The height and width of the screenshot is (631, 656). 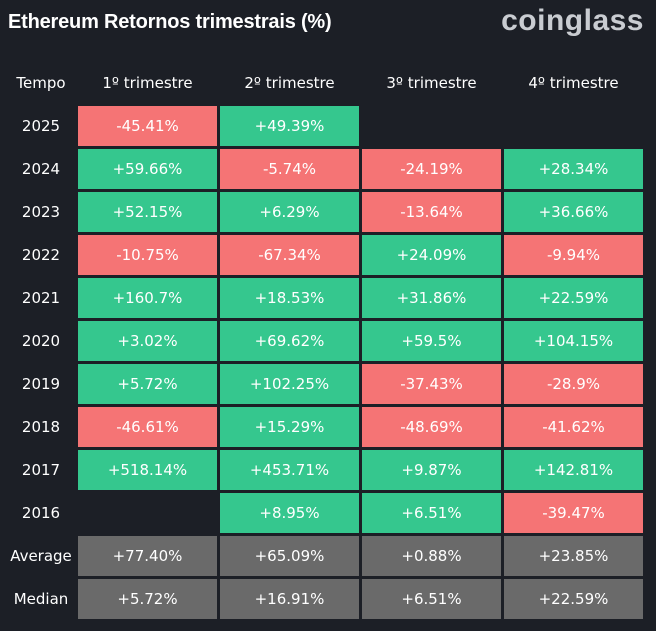 What do you see at coordinates (431, 341) in the screenshot?
I see `return-cell: +59.5%` at bounding box center [431, 341].